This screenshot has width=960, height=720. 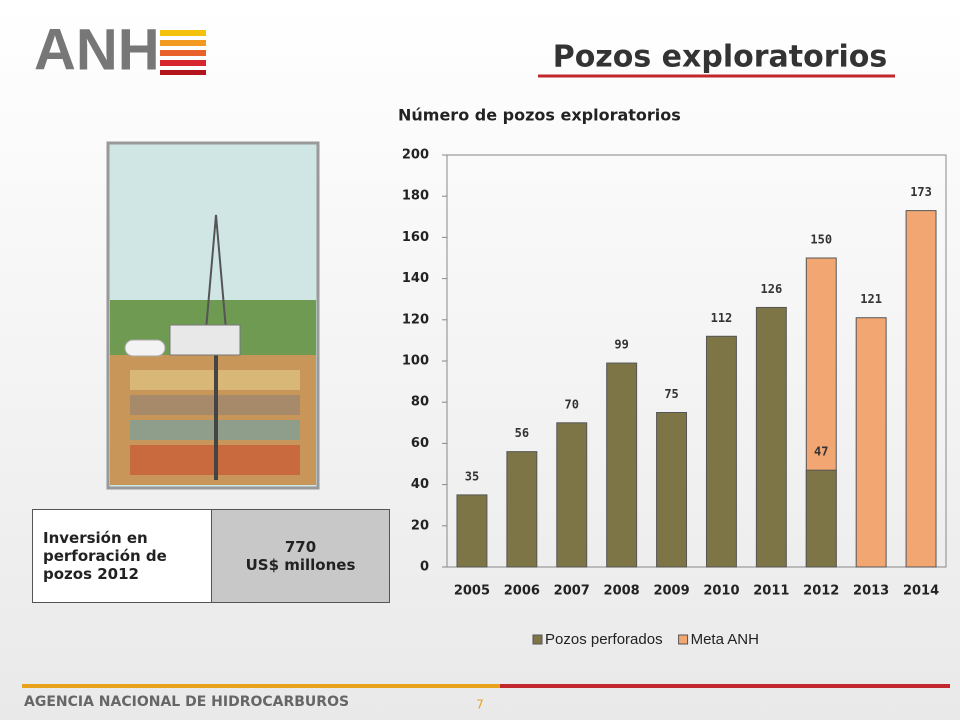 What do you see at coordinates (300, 565) in the screenshot?
I see `table-unit: US$ millones` at bounding box center [300, 565].